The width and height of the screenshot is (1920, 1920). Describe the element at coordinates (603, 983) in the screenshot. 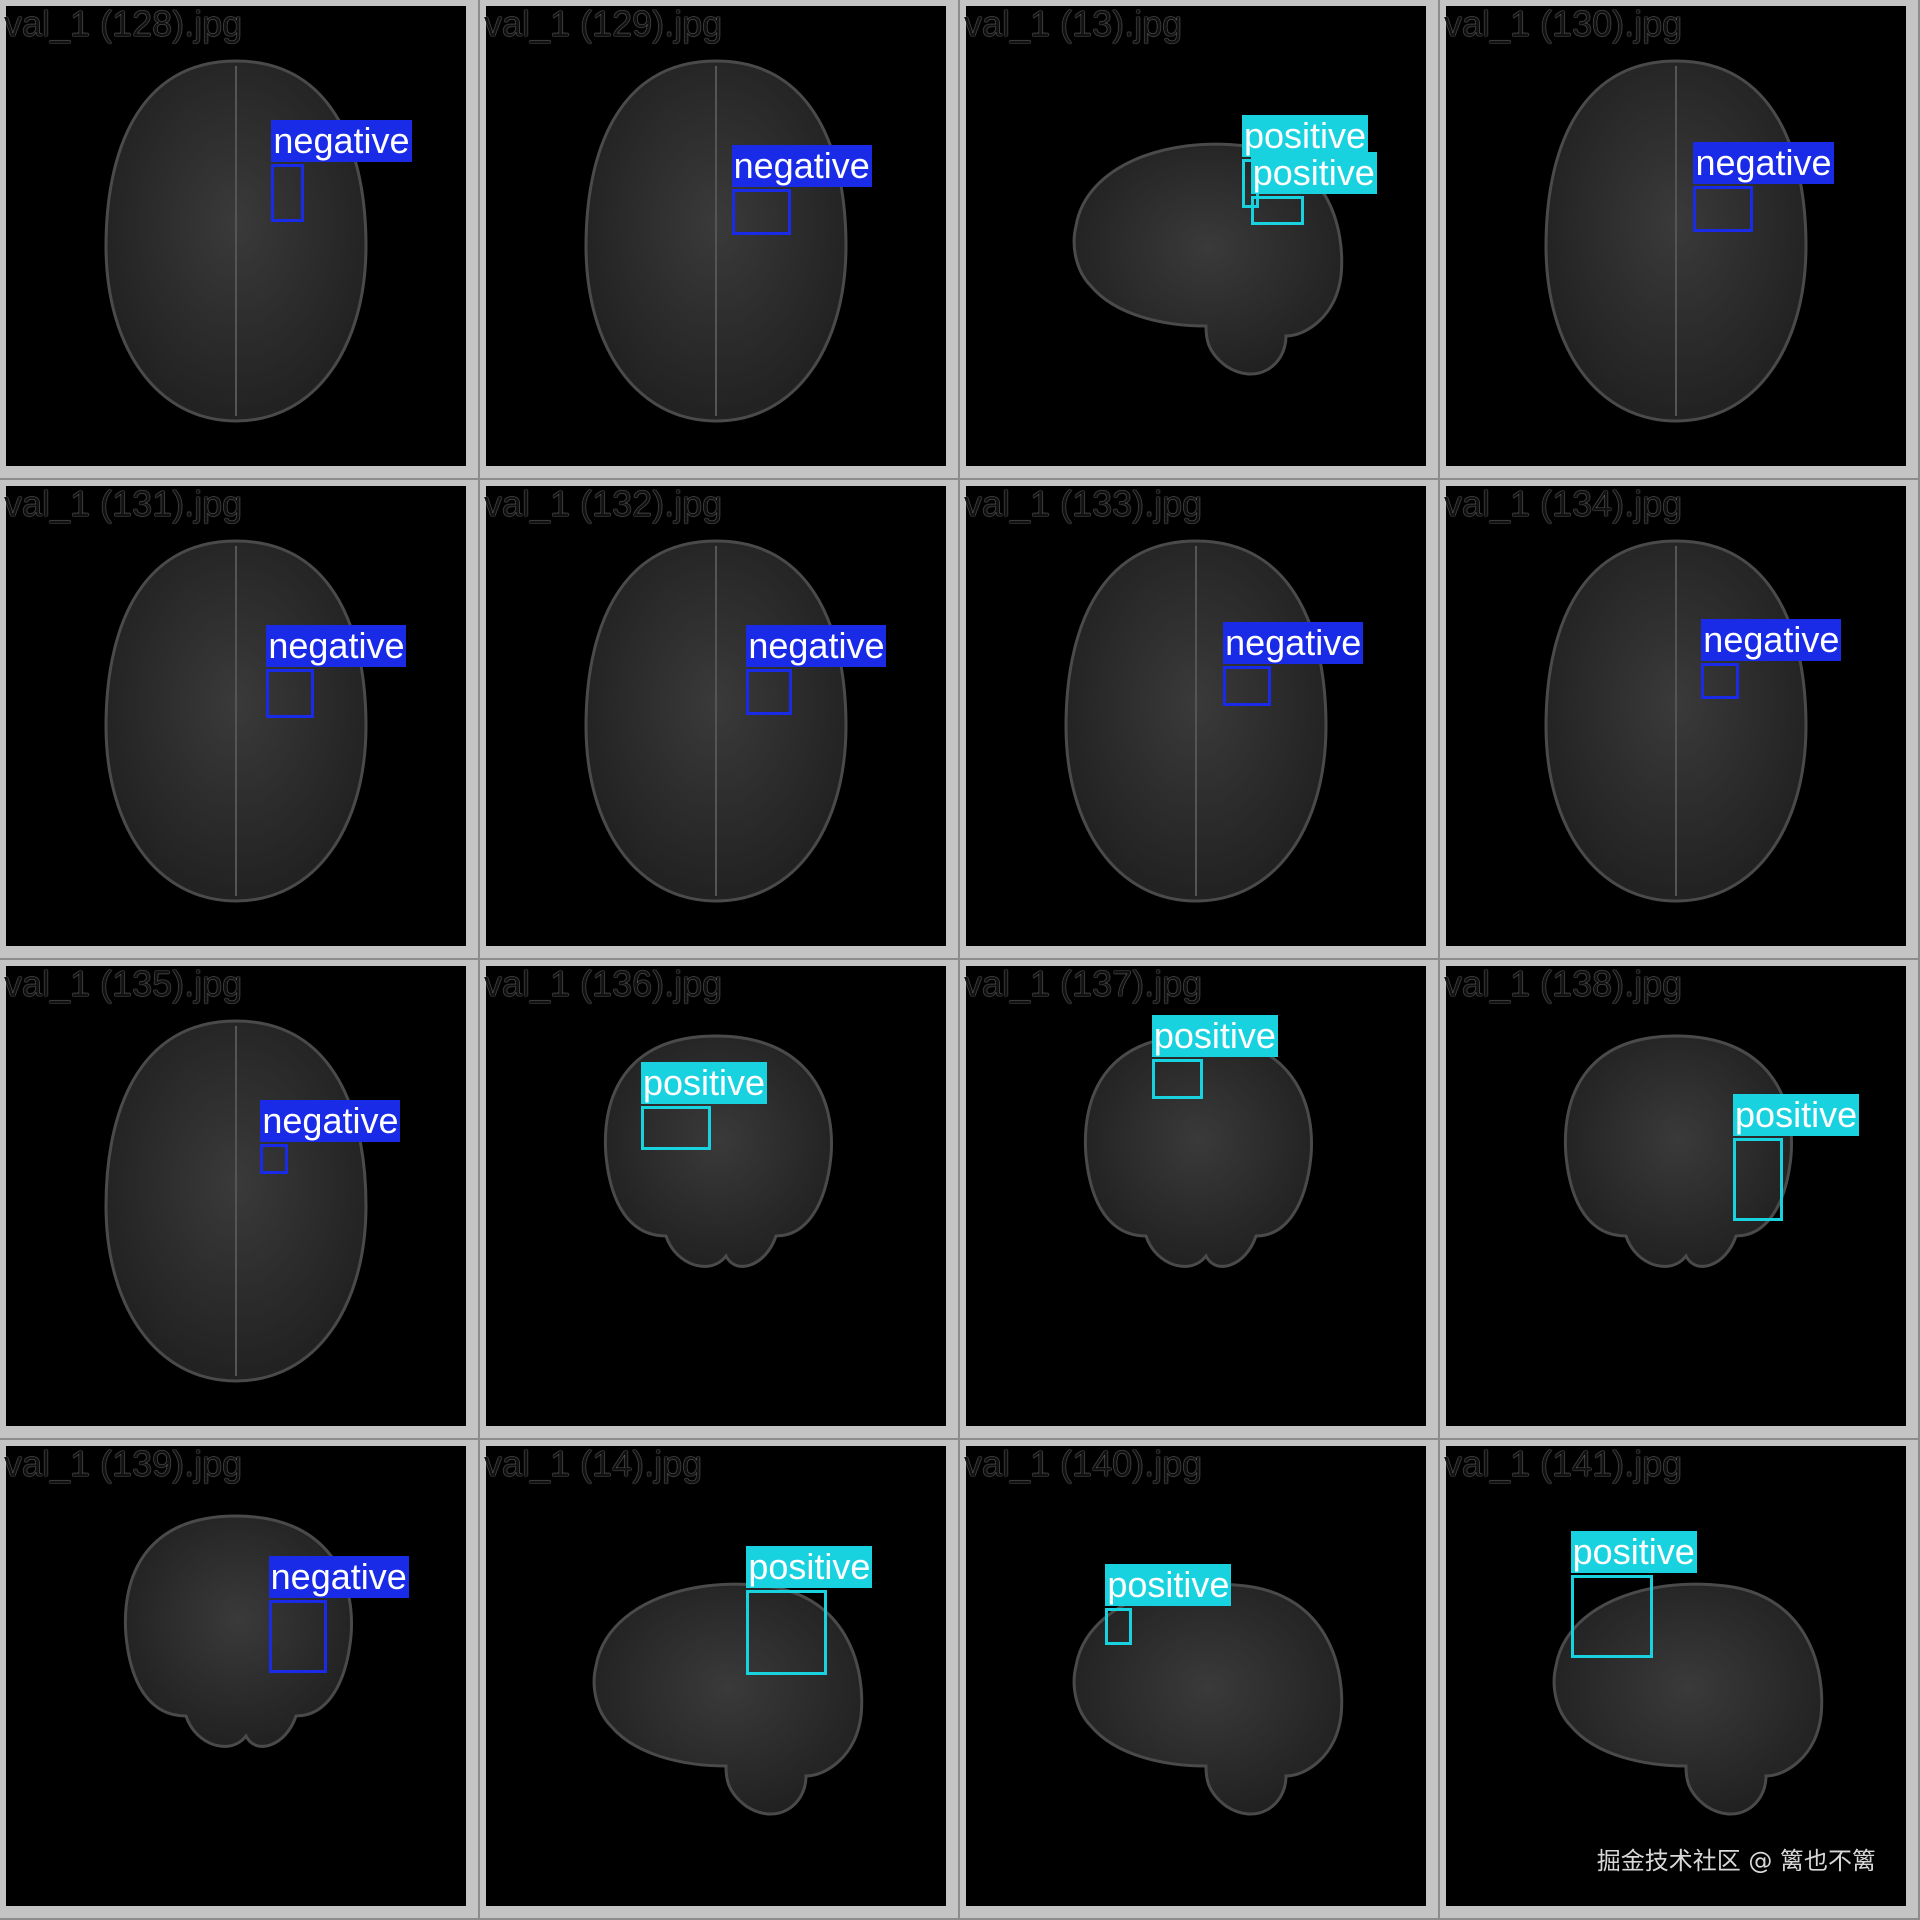

I see `file-name: val_1 (136).jpg` at that location.